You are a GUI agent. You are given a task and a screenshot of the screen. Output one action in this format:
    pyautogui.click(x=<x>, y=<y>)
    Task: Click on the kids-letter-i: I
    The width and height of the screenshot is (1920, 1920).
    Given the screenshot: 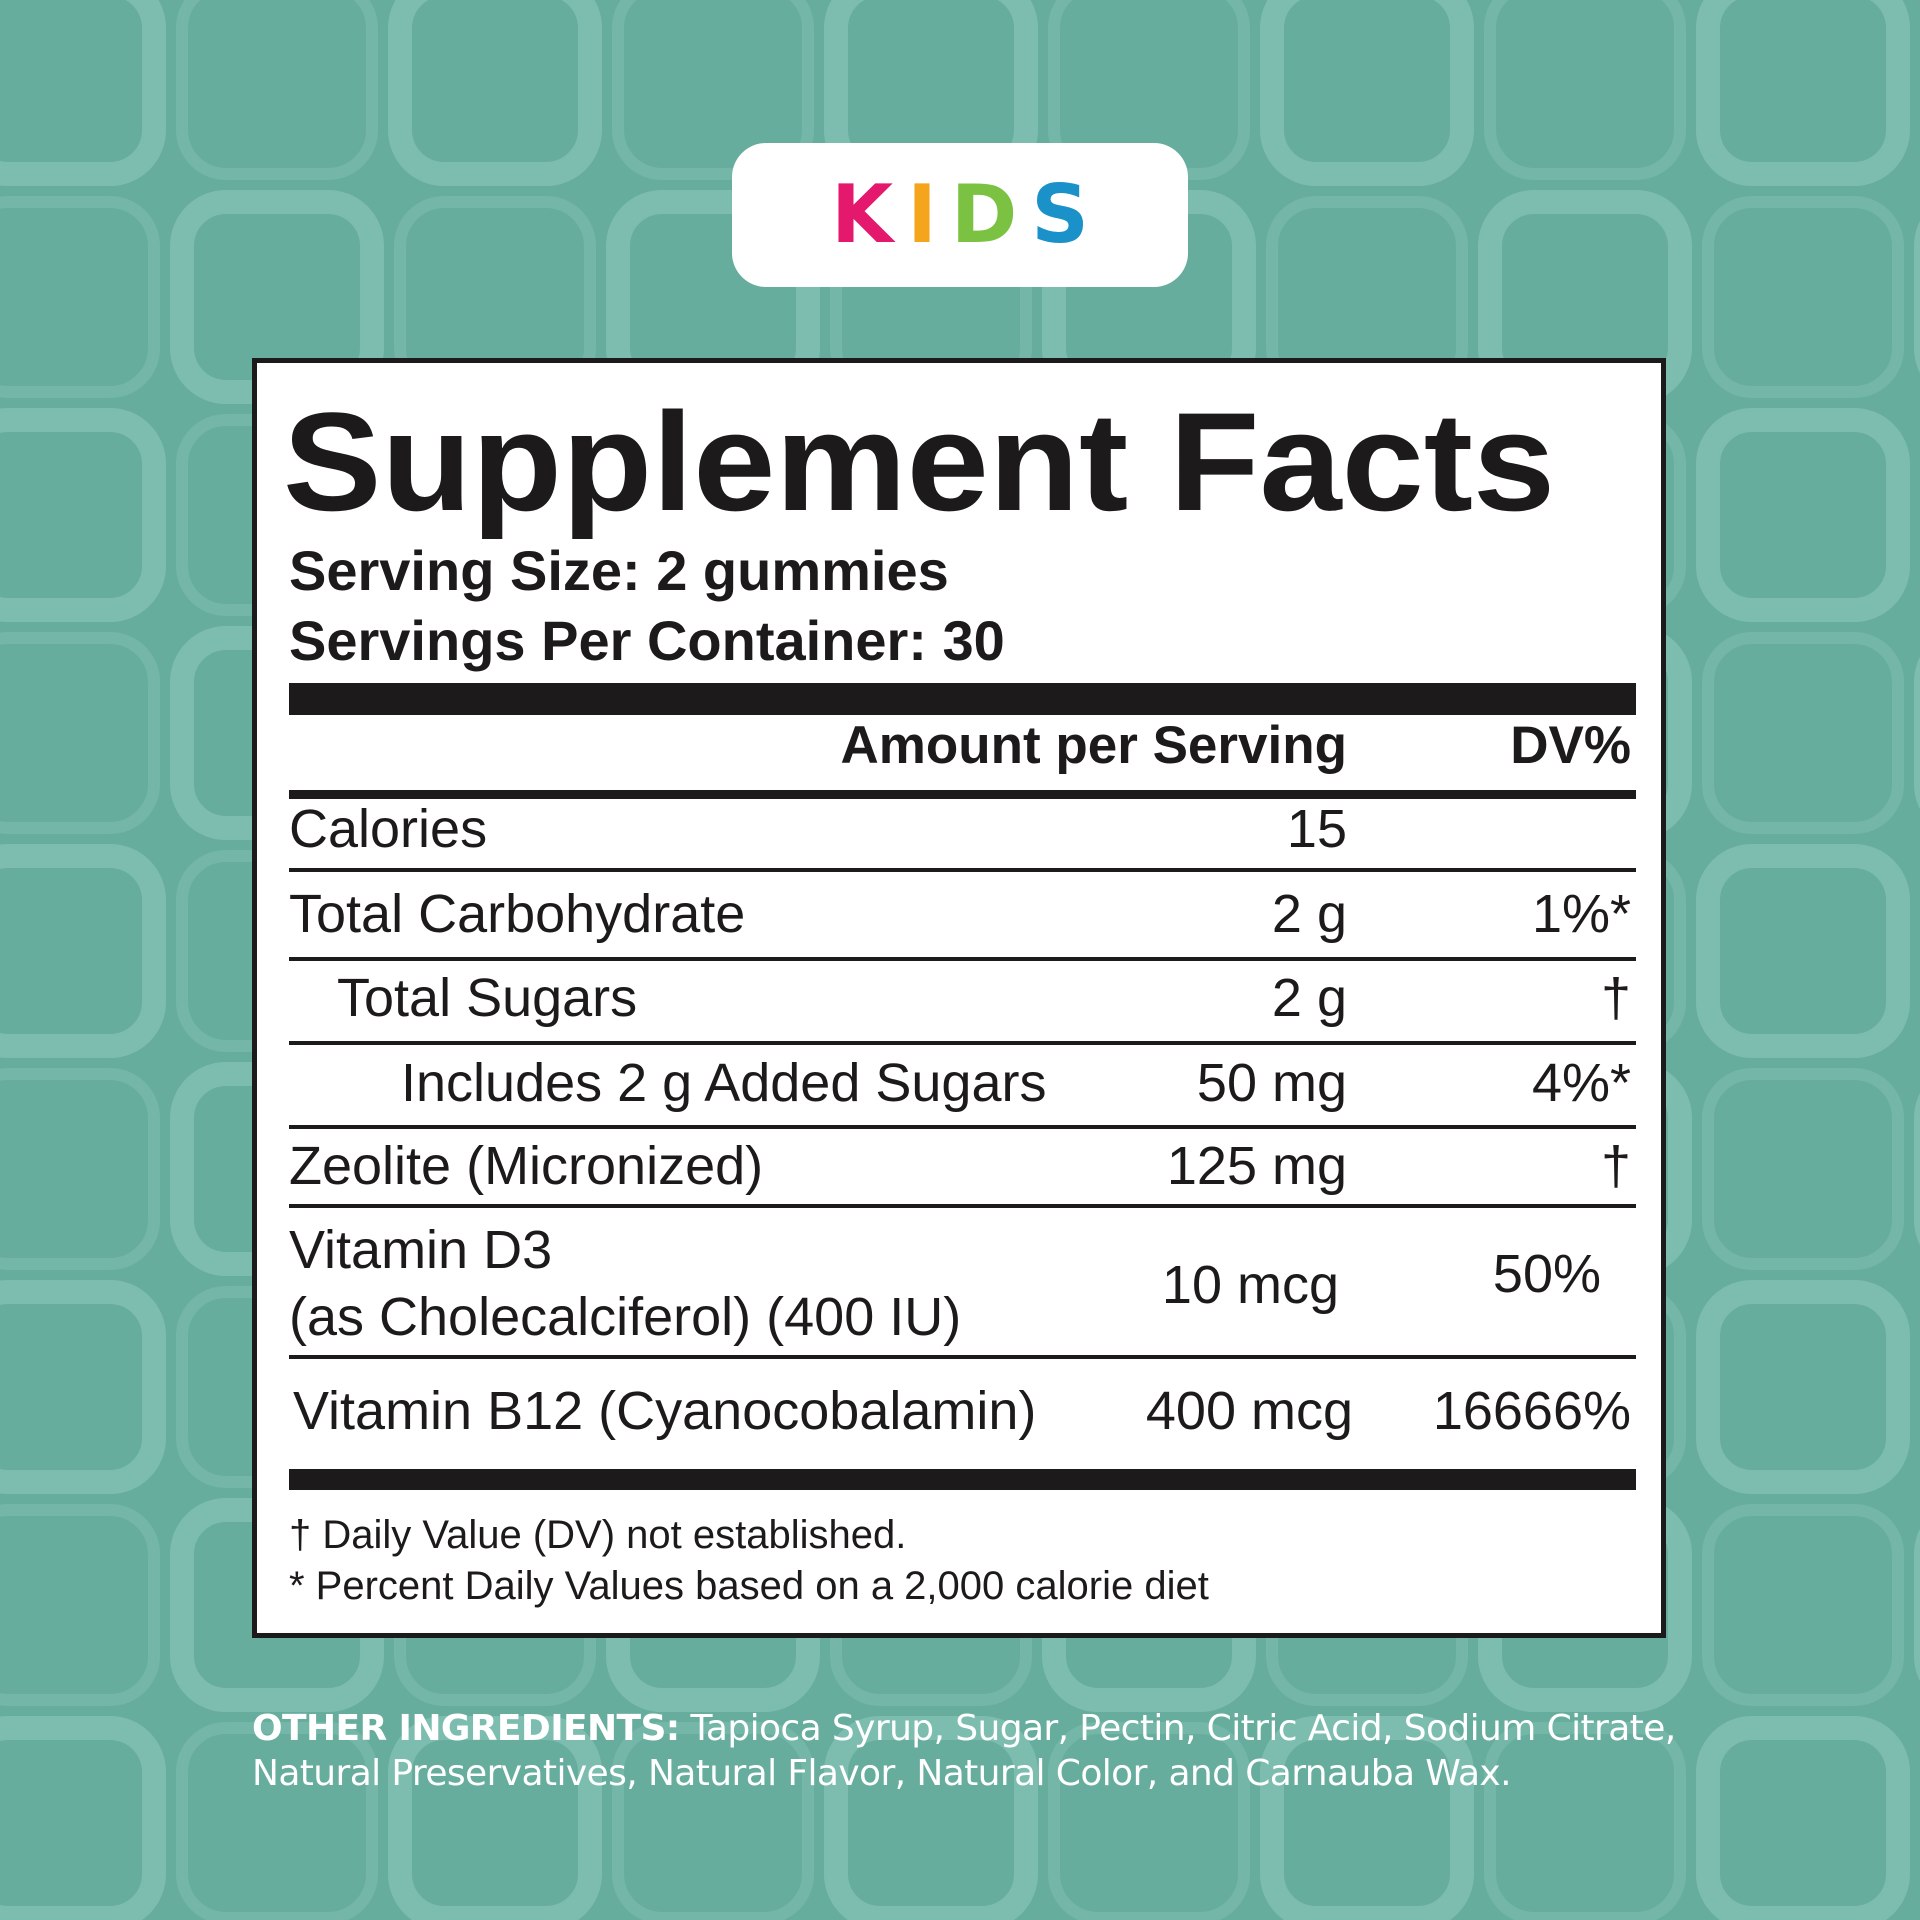 What is the action you would take?
    pyautogui.click(x=922, y=214)
    